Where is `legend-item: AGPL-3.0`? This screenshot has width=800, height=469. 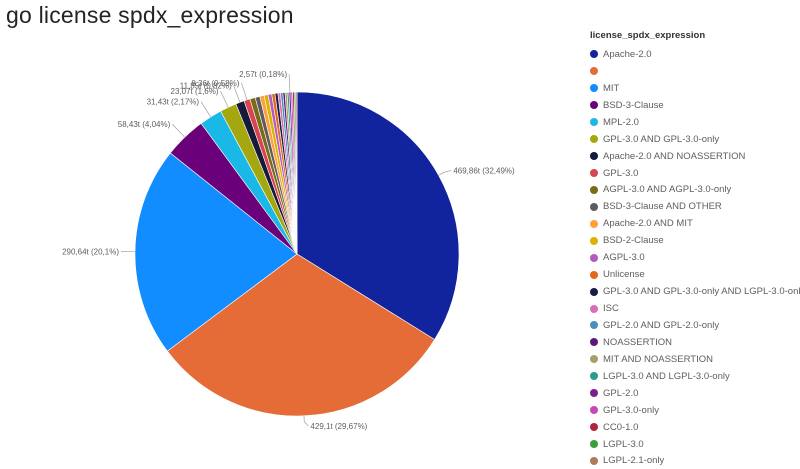 legend-item: AGPL-3.0 is located at coordinates (692, 257).